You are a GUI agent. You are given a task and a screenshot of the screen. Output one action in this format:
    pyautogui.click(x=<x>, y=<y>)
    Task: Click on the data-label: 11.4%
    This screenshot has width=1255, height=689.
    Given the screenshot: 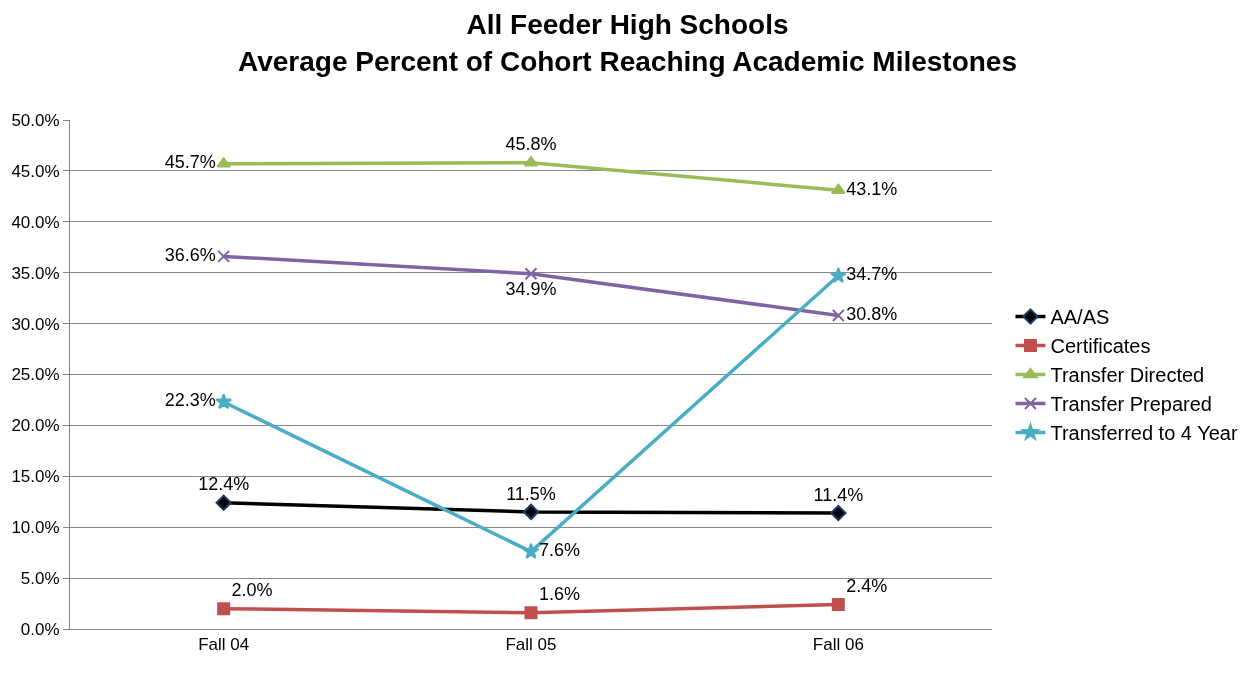 What is the action you would take?
    pyautogui.click(x=838, y=494)
    